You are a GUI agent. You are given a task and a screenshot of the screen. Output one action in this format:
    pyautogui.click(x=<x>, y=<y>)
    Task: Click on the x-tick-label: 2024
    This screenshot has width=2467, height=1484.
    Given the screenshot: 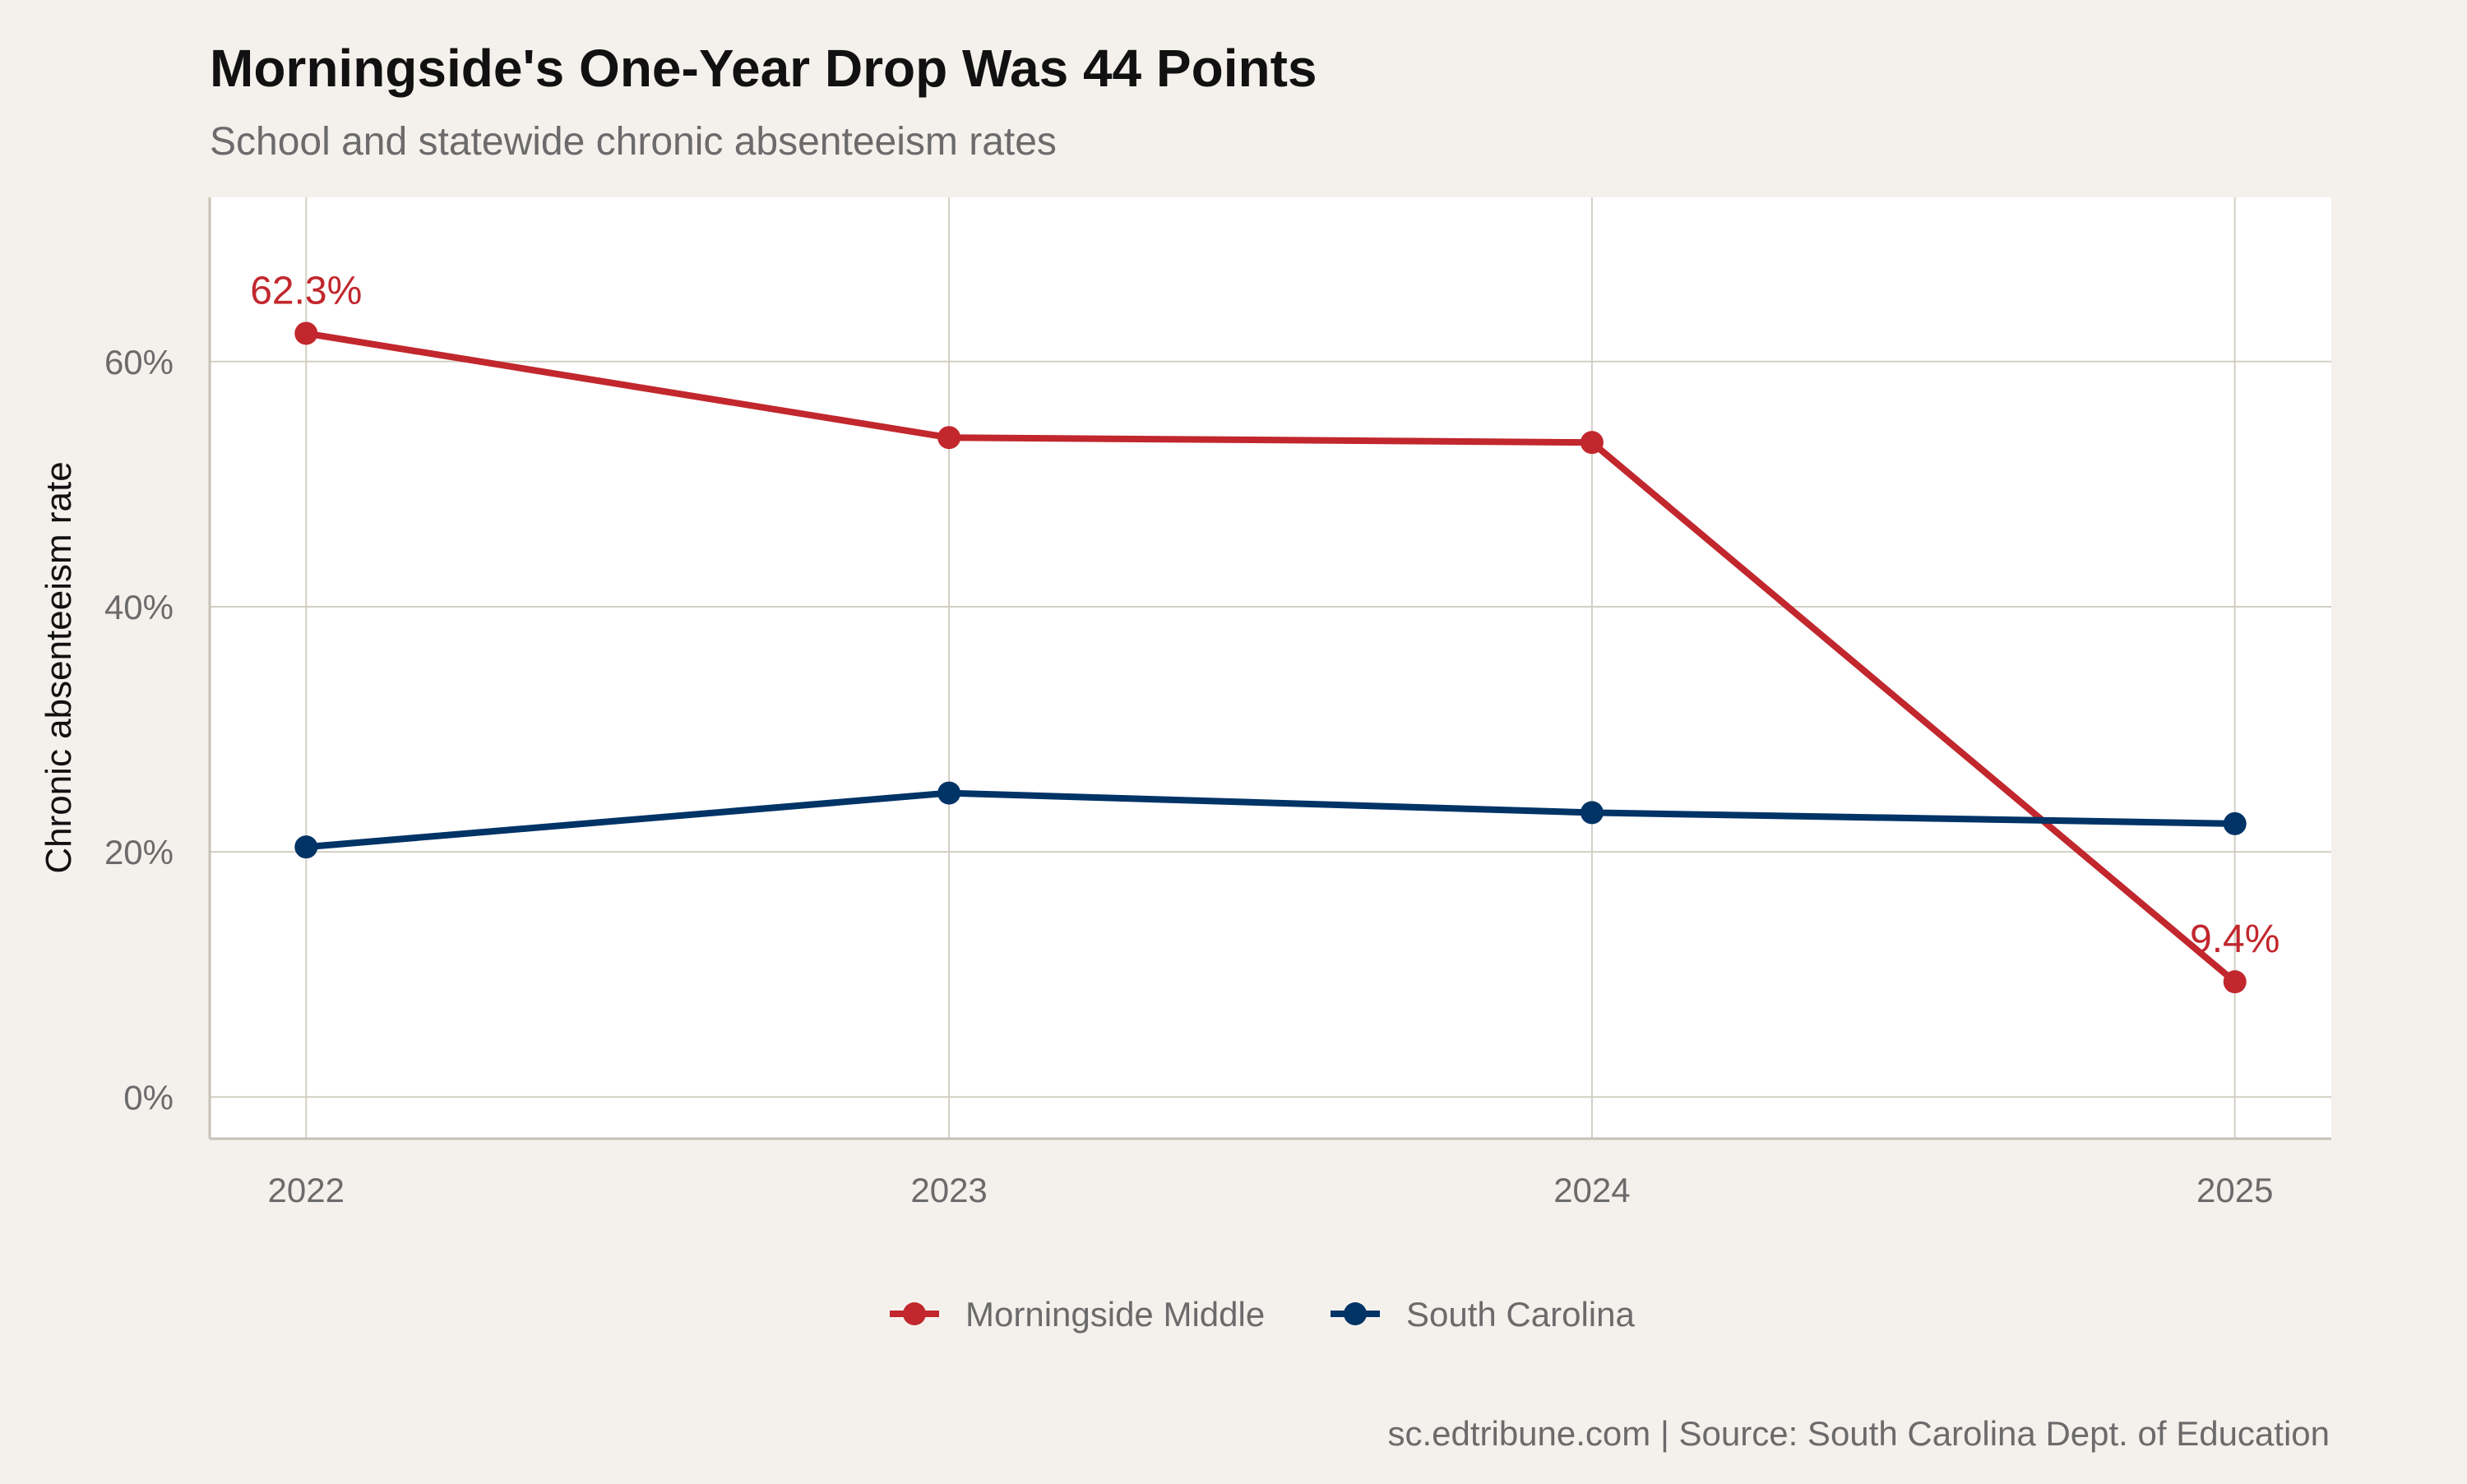 What is the action you would take?
    pyautogui.click(x=1592, y=1190)
    